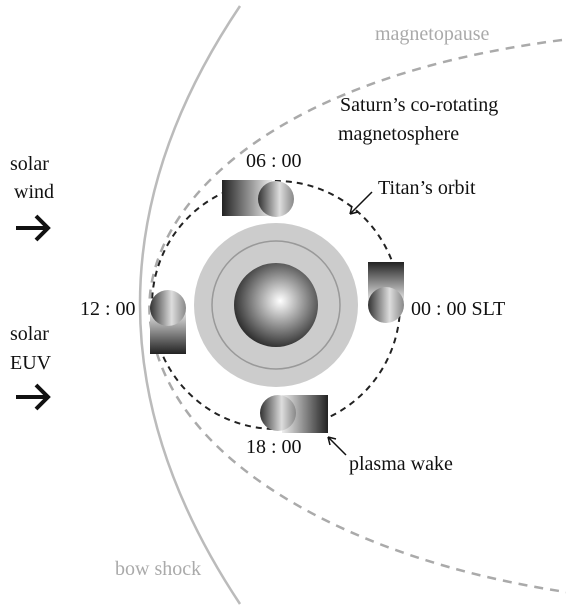  What do you see at coordinates (274, 447) in the screenshot?
I see `local-time: 18 : 00` at bounding box center [274, 447].